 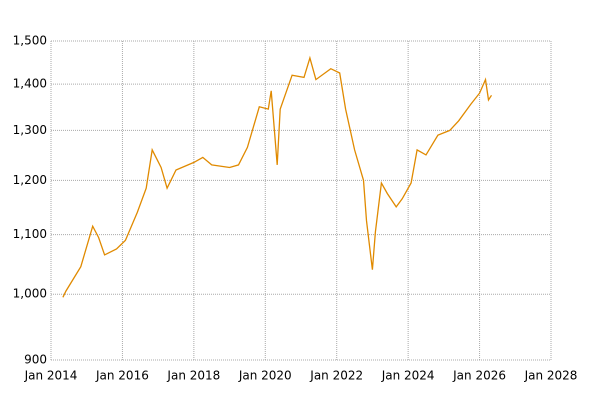 What do you see at coordinates (30, 234) in the screenshot?
I see `y-tick-label: 1,100` at bounding box center [30, 234].